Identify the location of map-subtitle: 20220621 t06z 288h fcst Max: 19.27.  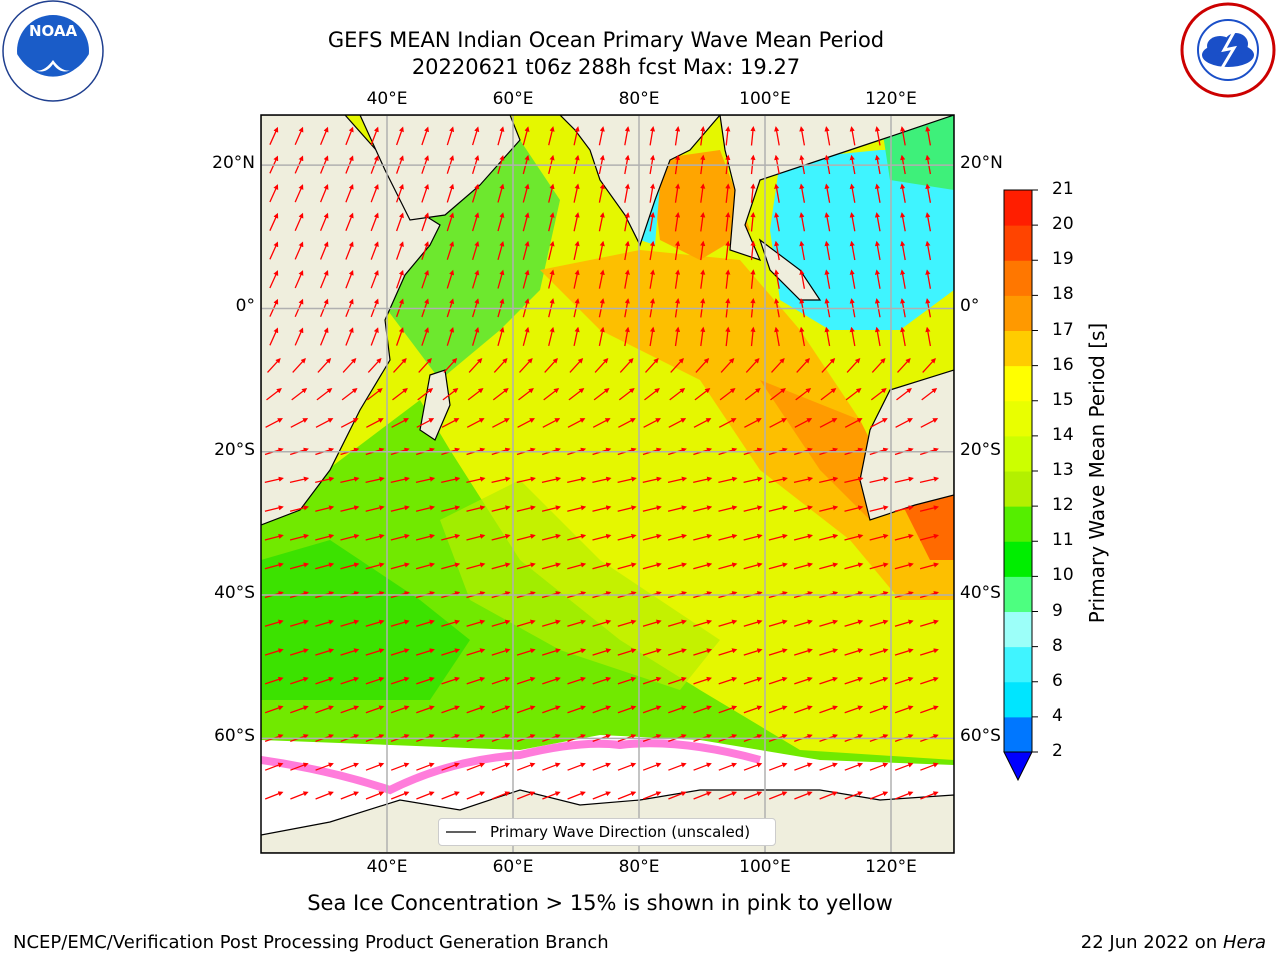
(606, 67).